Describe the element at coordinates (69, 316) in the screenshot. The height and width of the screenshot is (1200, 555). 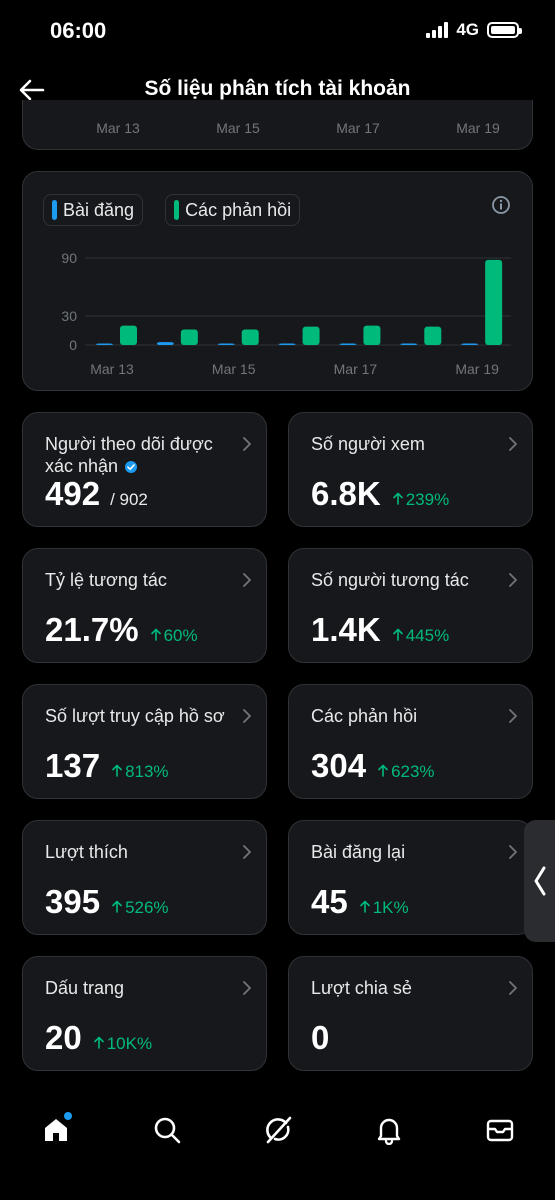
I see `y-tick-label: 30` at that location.